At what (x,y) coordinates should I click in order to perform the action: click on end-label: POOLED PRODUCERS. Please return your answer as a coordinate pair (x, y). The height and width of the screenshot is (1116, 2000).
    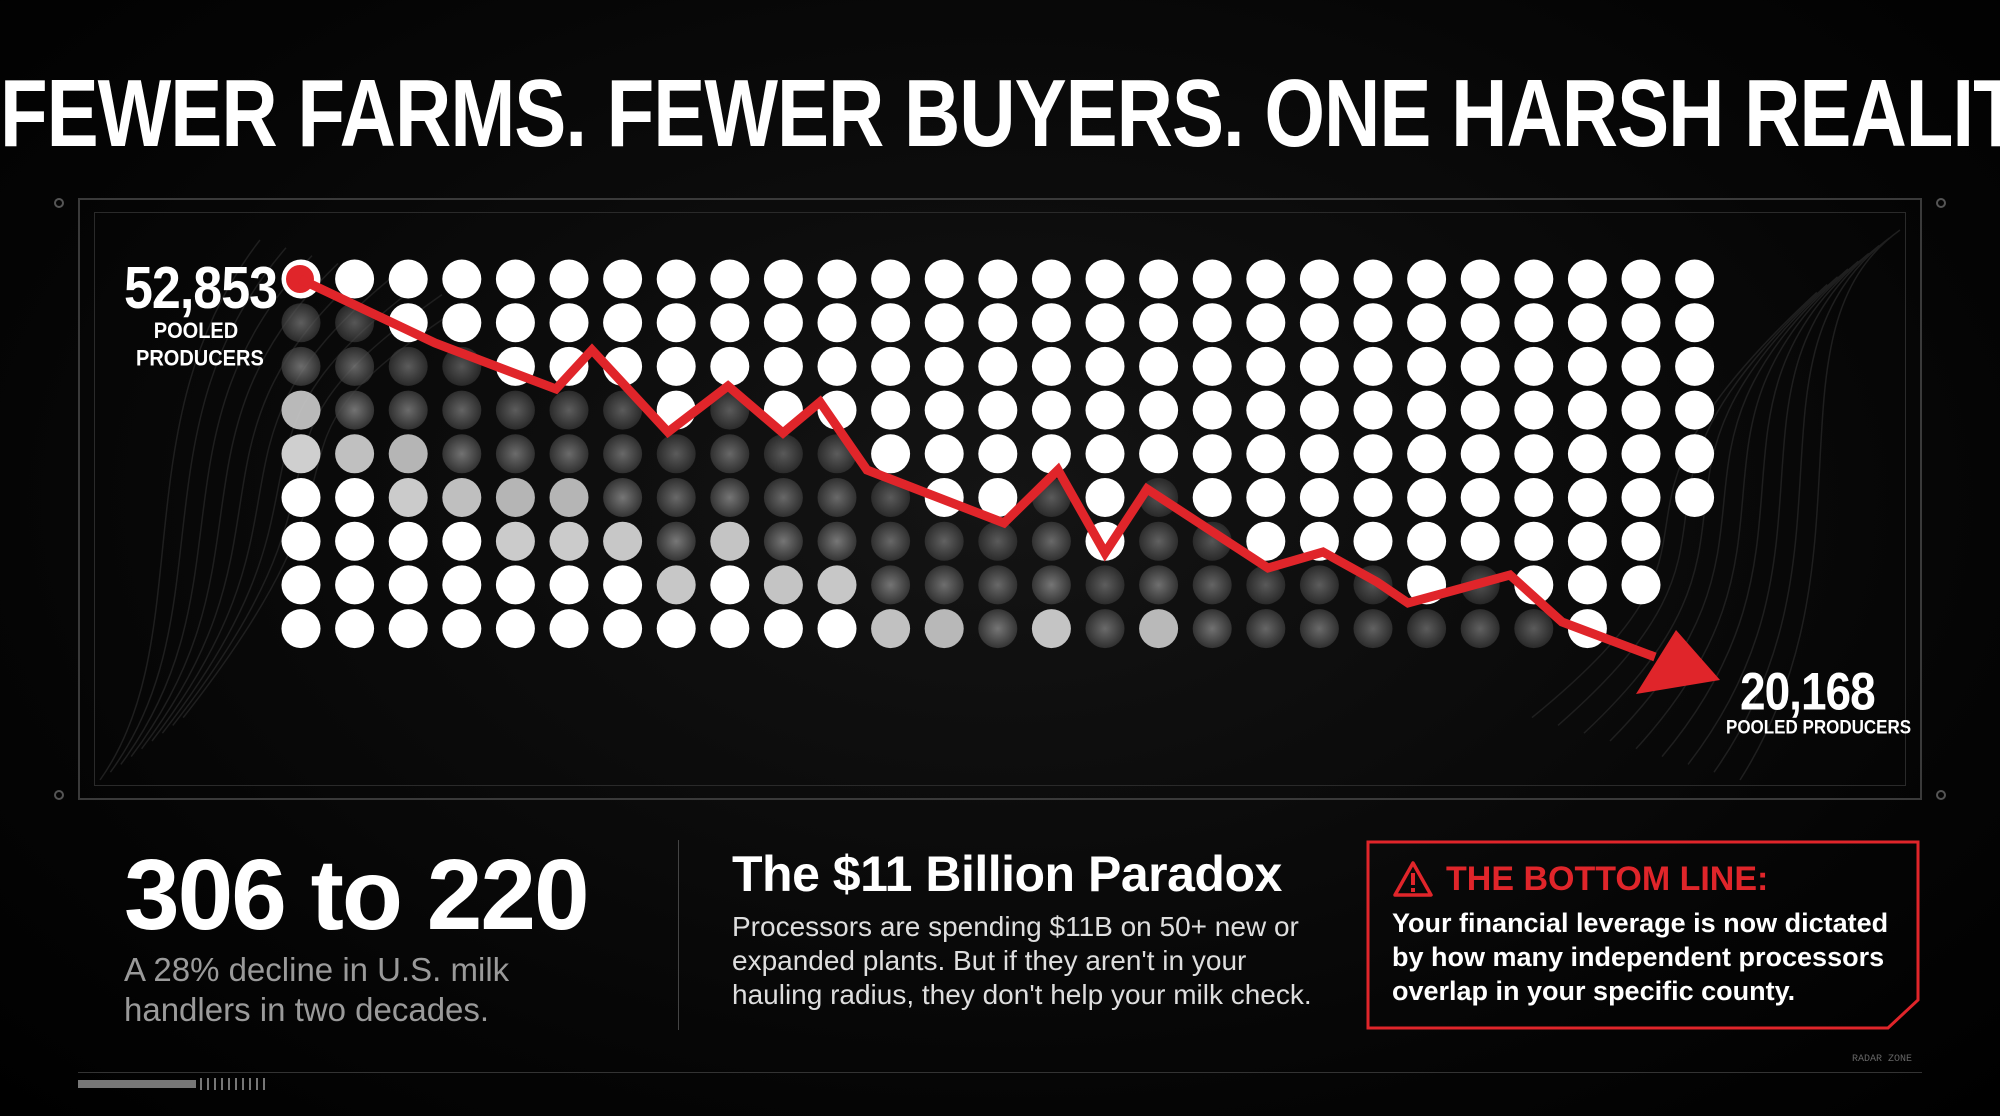
    Looking at the image, I should click on (1819, 727).